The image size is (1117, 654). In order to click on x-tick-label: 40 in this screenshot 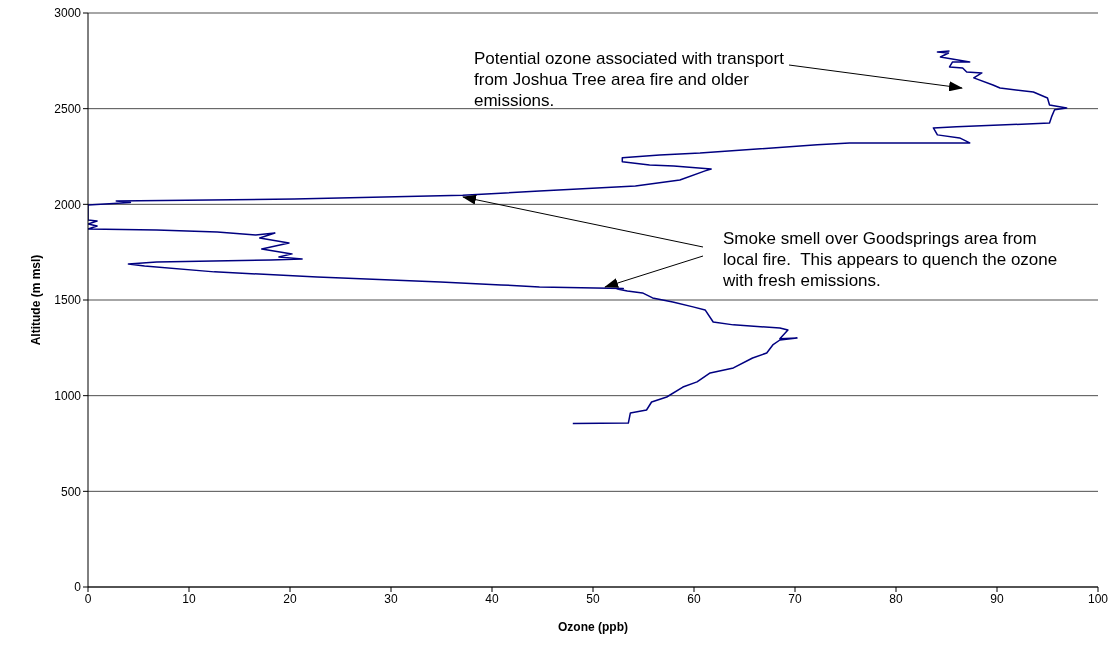, I will do `click(492, 598)`.